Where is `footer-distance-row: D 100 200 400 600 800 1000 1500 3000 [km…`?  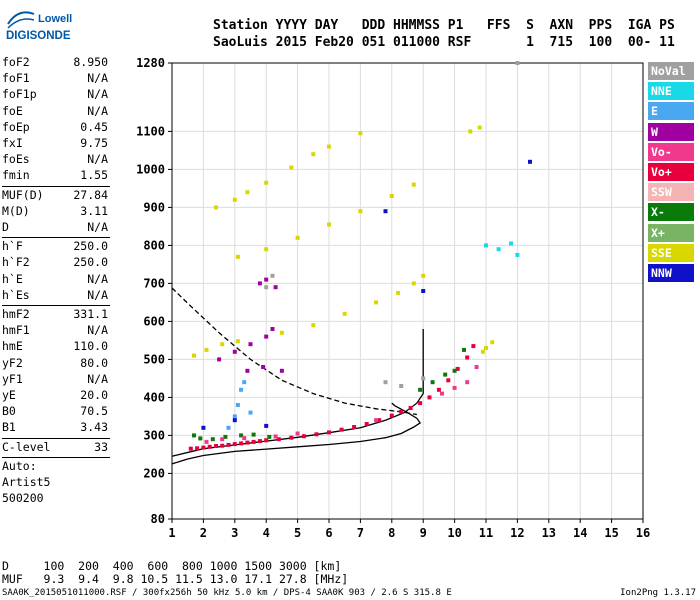 footer-distance-row: D 100 200 400 600 800 1000 1500 3000 [km… is located at coordinates (172, 566).